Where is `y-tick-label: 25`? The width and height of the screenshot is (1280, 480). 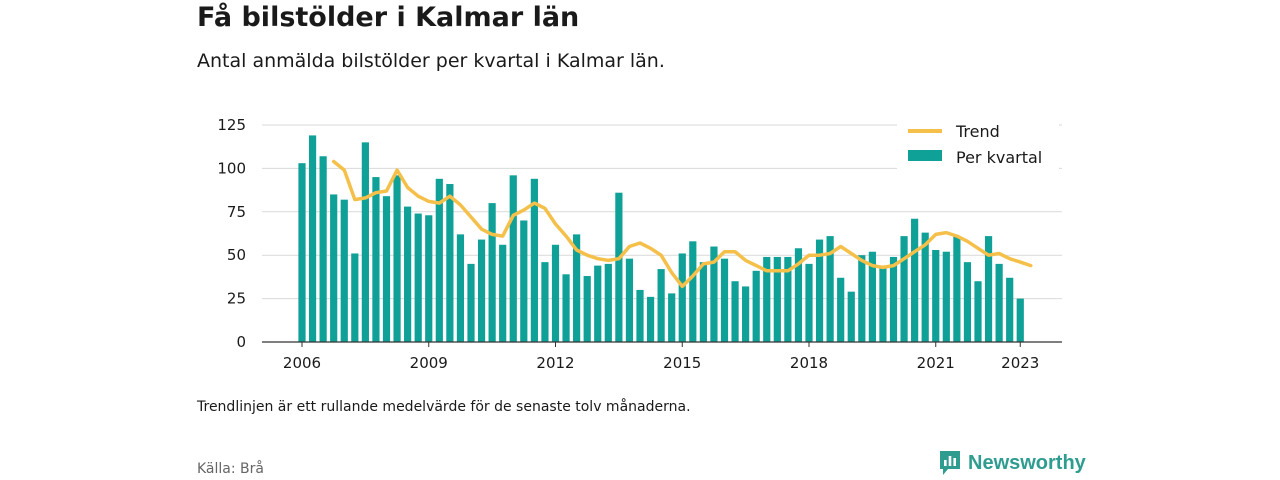
y-tick-label: 25 is located at coordinates (236, 299).